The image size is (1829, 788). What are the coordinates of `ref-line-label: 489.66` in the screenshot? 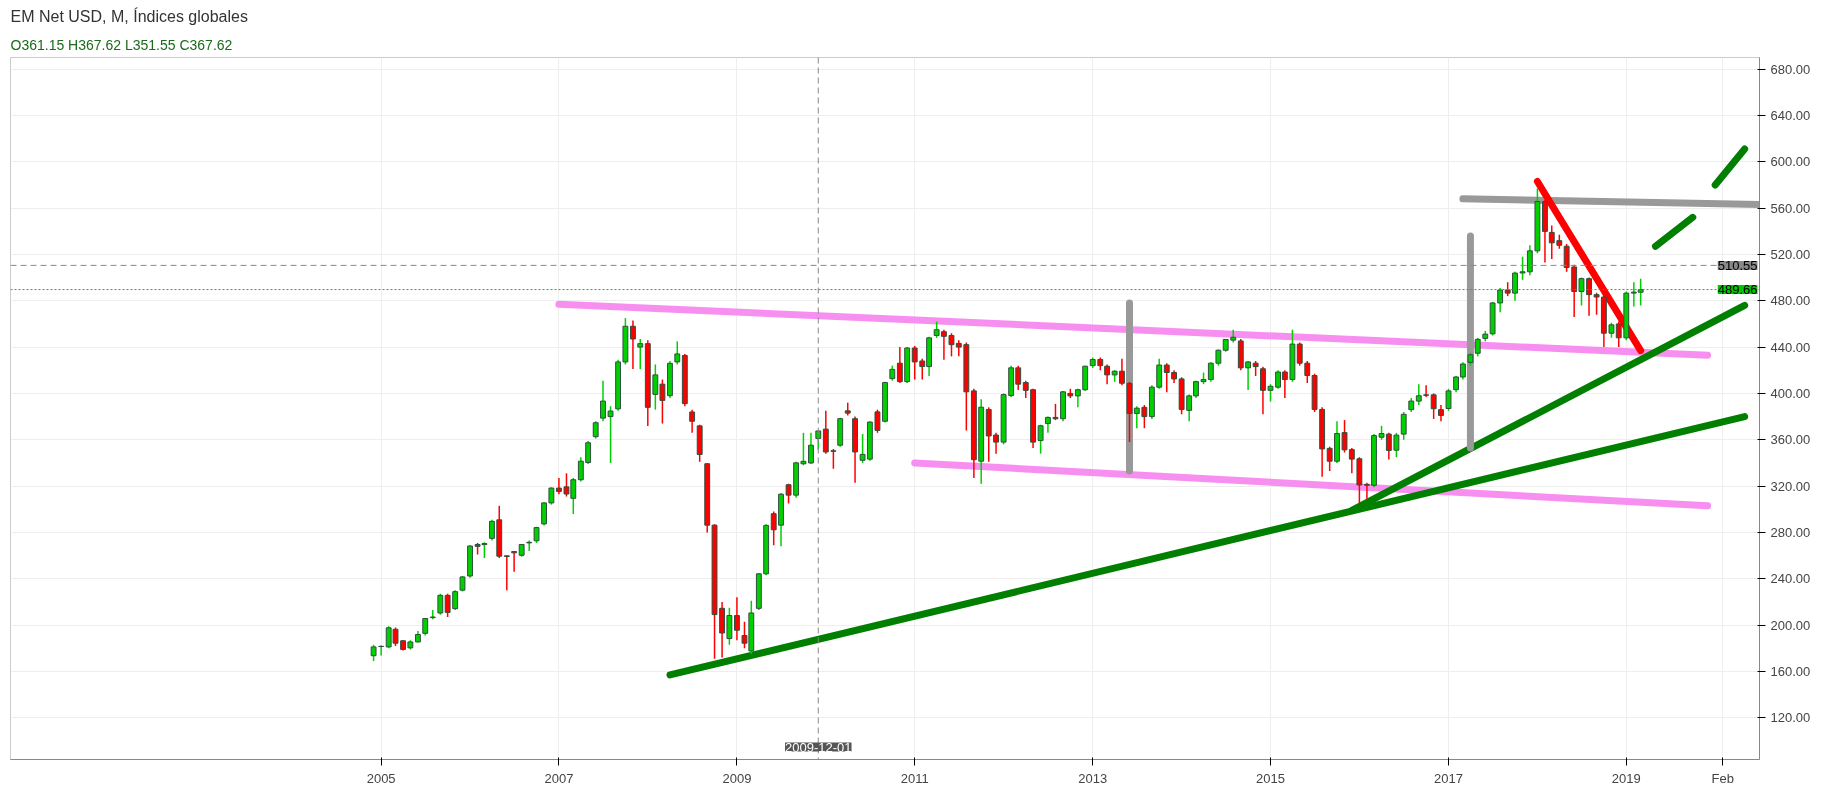 It's located at (1737, 290).